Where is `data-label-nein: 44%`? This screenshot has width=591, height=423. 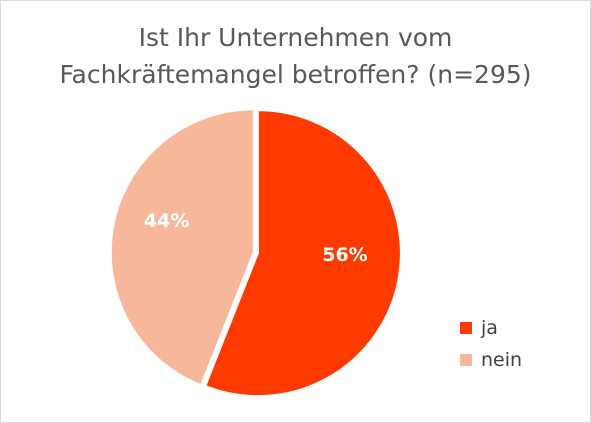
data-label-nein: 44% is located at coordinates (166, 221).